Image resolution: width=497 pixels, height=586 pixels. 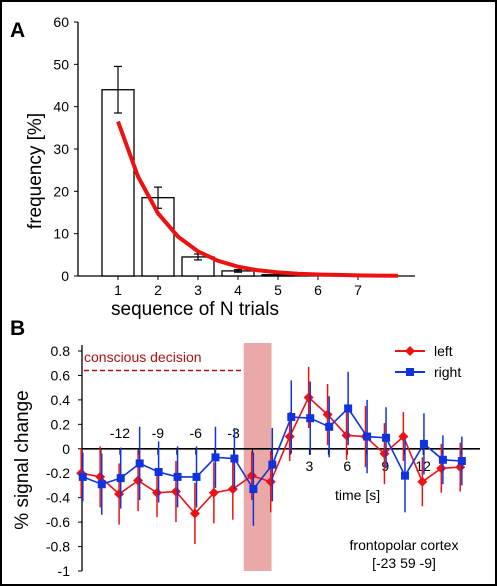 I want to click on panel-a-x-tick-label: 4, so click(x=238, y=290).